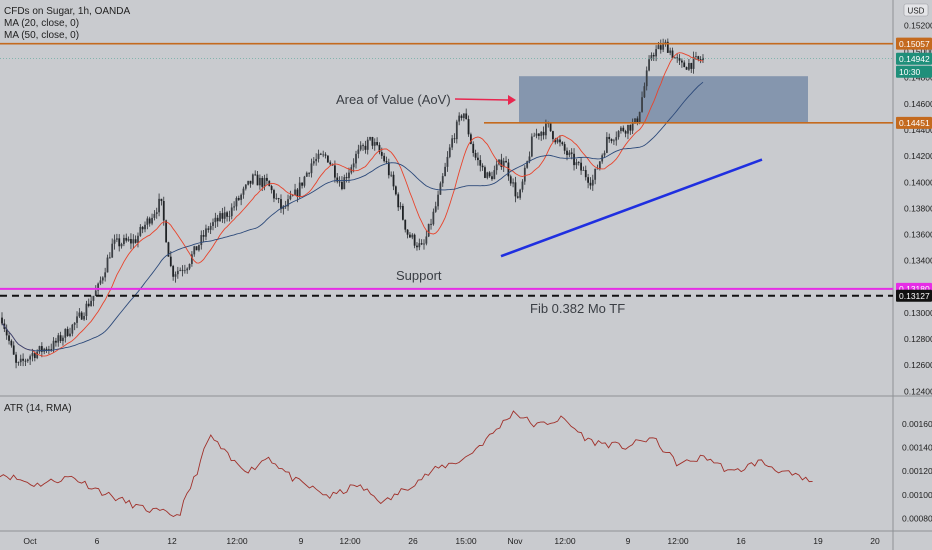 Image resolution: width=932 pixels, height=550 pixels. What do you see at coordinates (918, 391) in the screenshot?
I see `price-tick-label: 0.12400` at bounding box center [918, 391].